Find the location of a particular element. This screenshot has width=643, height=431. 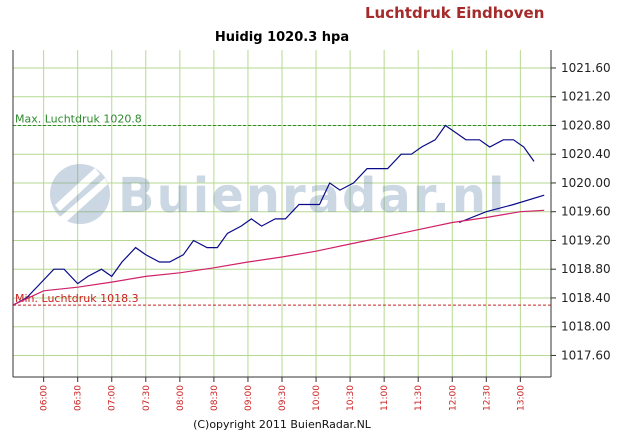

x-tick-label: 10:00 is located at coordinates (317, 398).